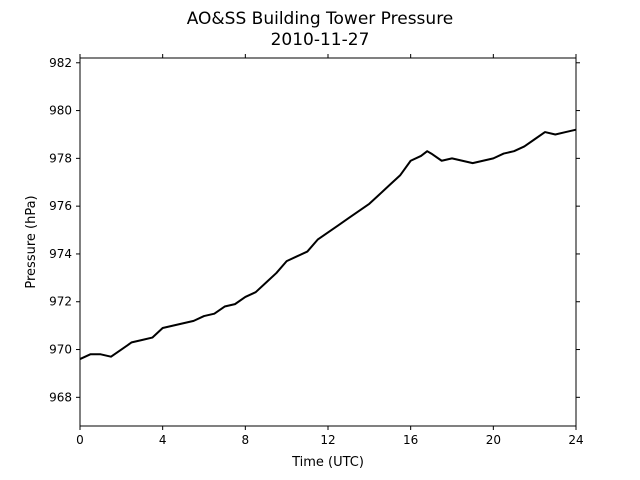  Describe the element at coordinates (80, 440) in the screenshot. I see `x-tick-label: 0` at that location.